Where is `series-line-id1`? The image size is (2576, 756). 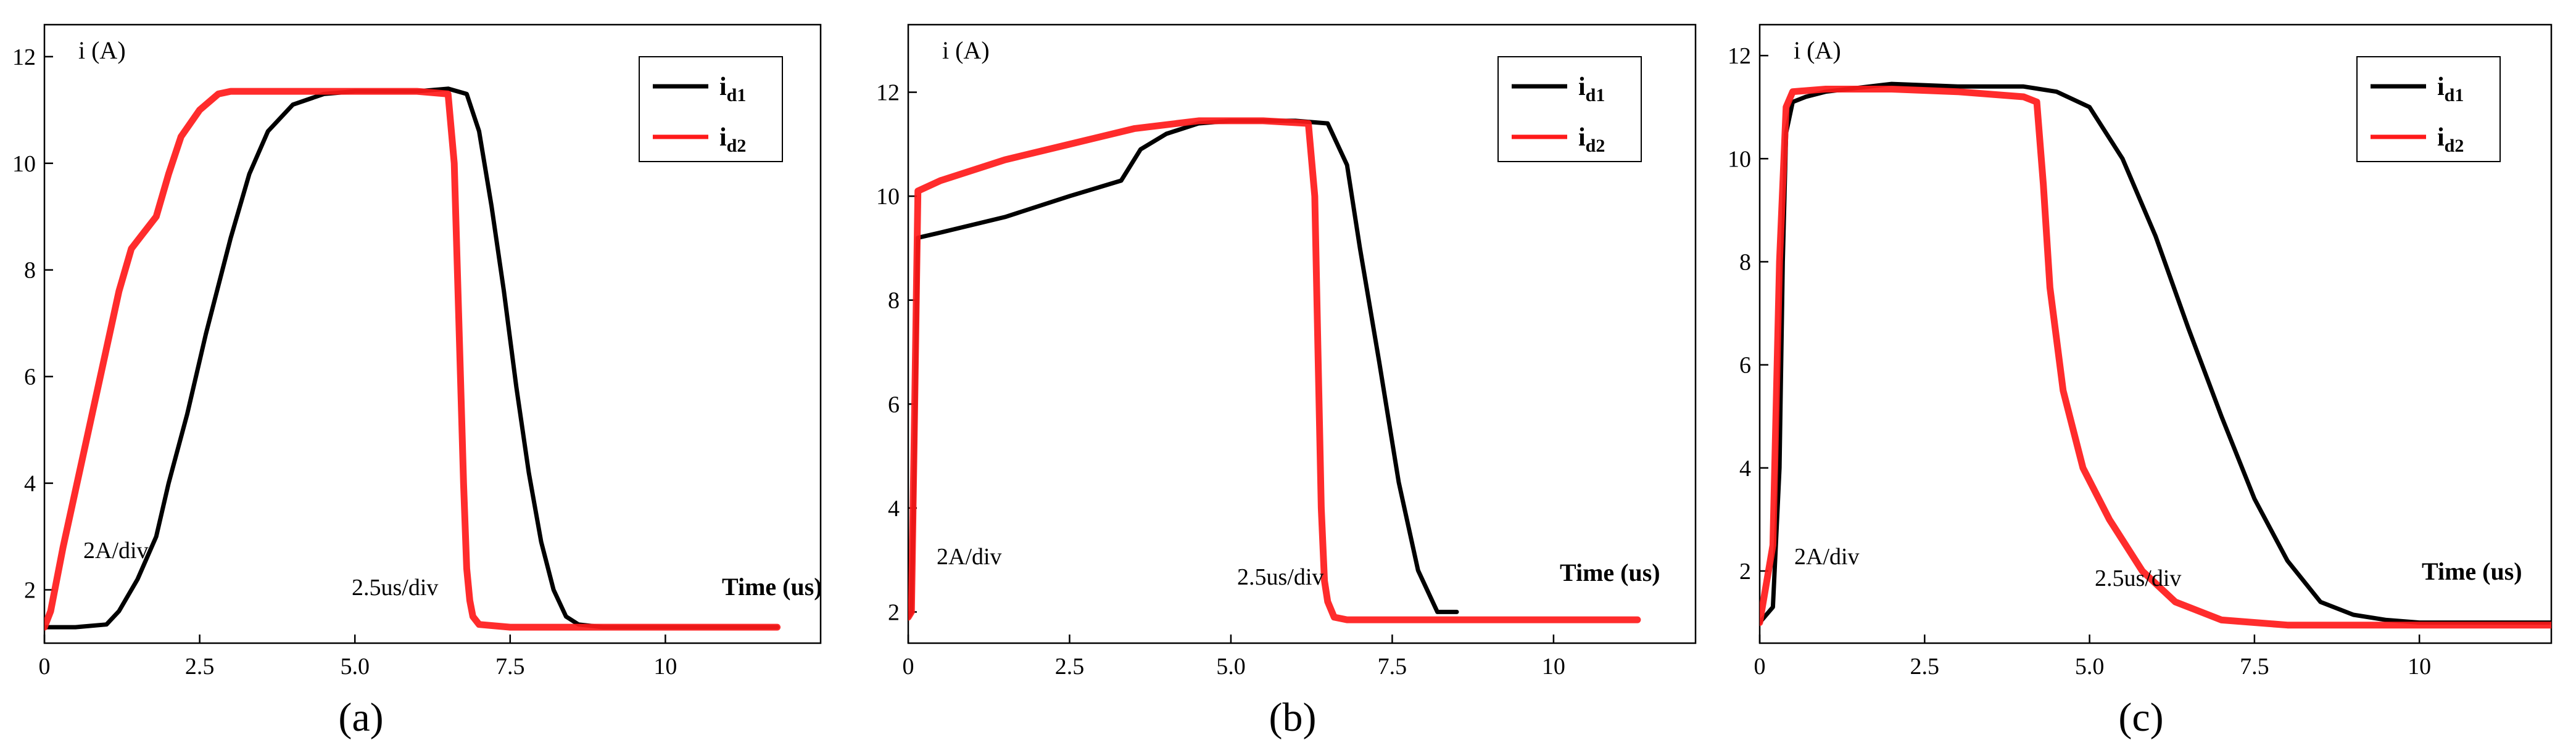 series-line-id1 is located at coordinates (1183, 369).